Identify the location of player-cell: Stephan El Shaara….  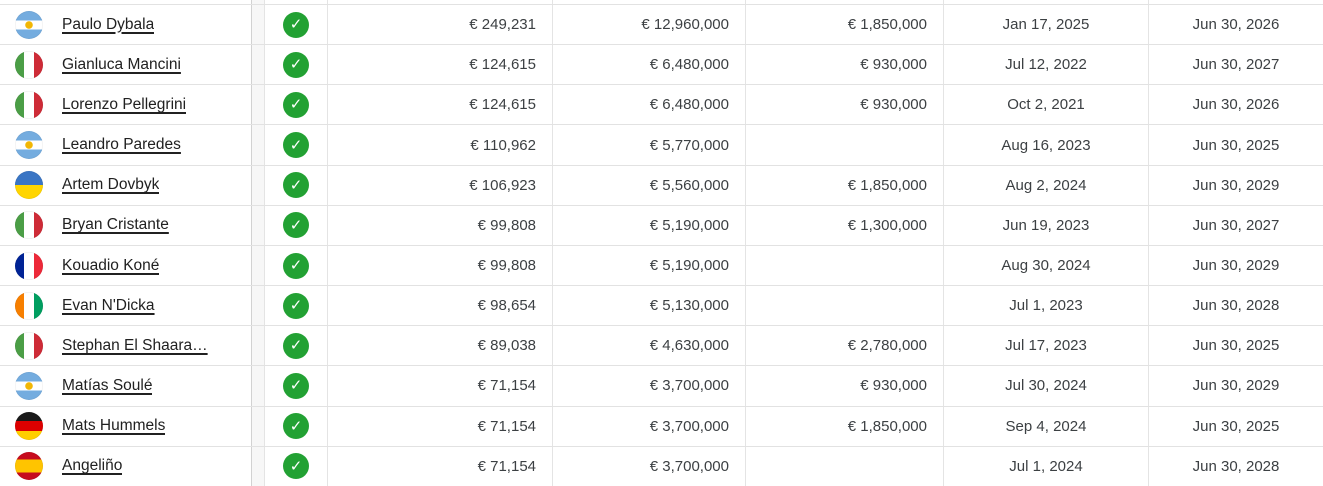
(125, 345).